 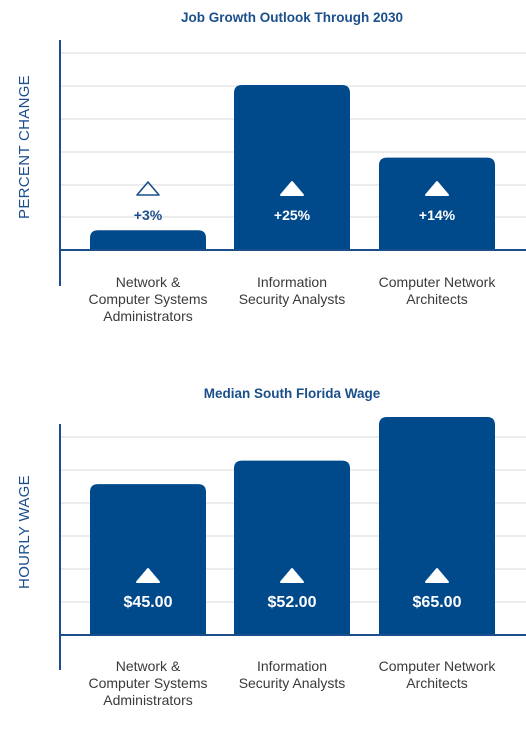 I want to click on chart-title: Median South Florida Wage, so click(x=292, y=393).